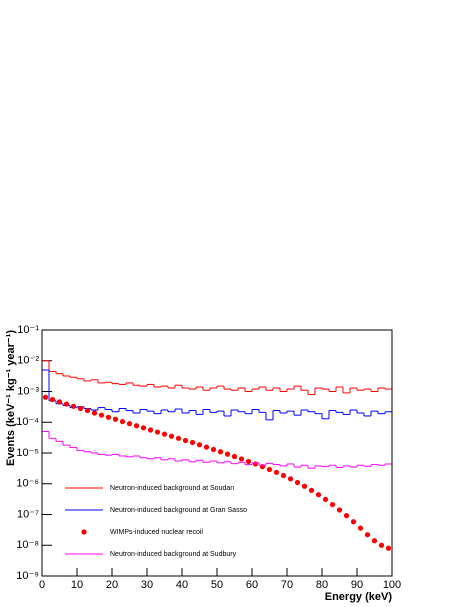 The height and width of the screenshot is (607, 469). What do you see at coordinates (359, 597) in the screenshot?
I see `x-axis-label: Energy (keV)` at bounding box center [359, 597].